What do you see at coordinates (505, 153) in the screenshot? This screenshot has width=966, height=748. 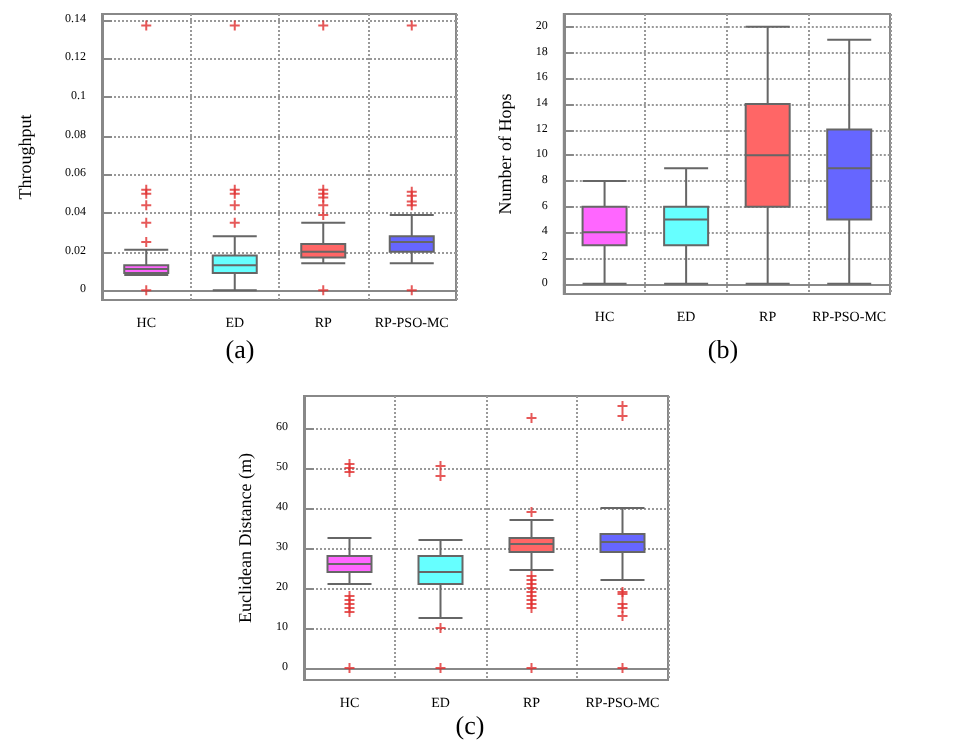 I see `y-axis-title: Number of Hops` at bounding box center [505, 153].